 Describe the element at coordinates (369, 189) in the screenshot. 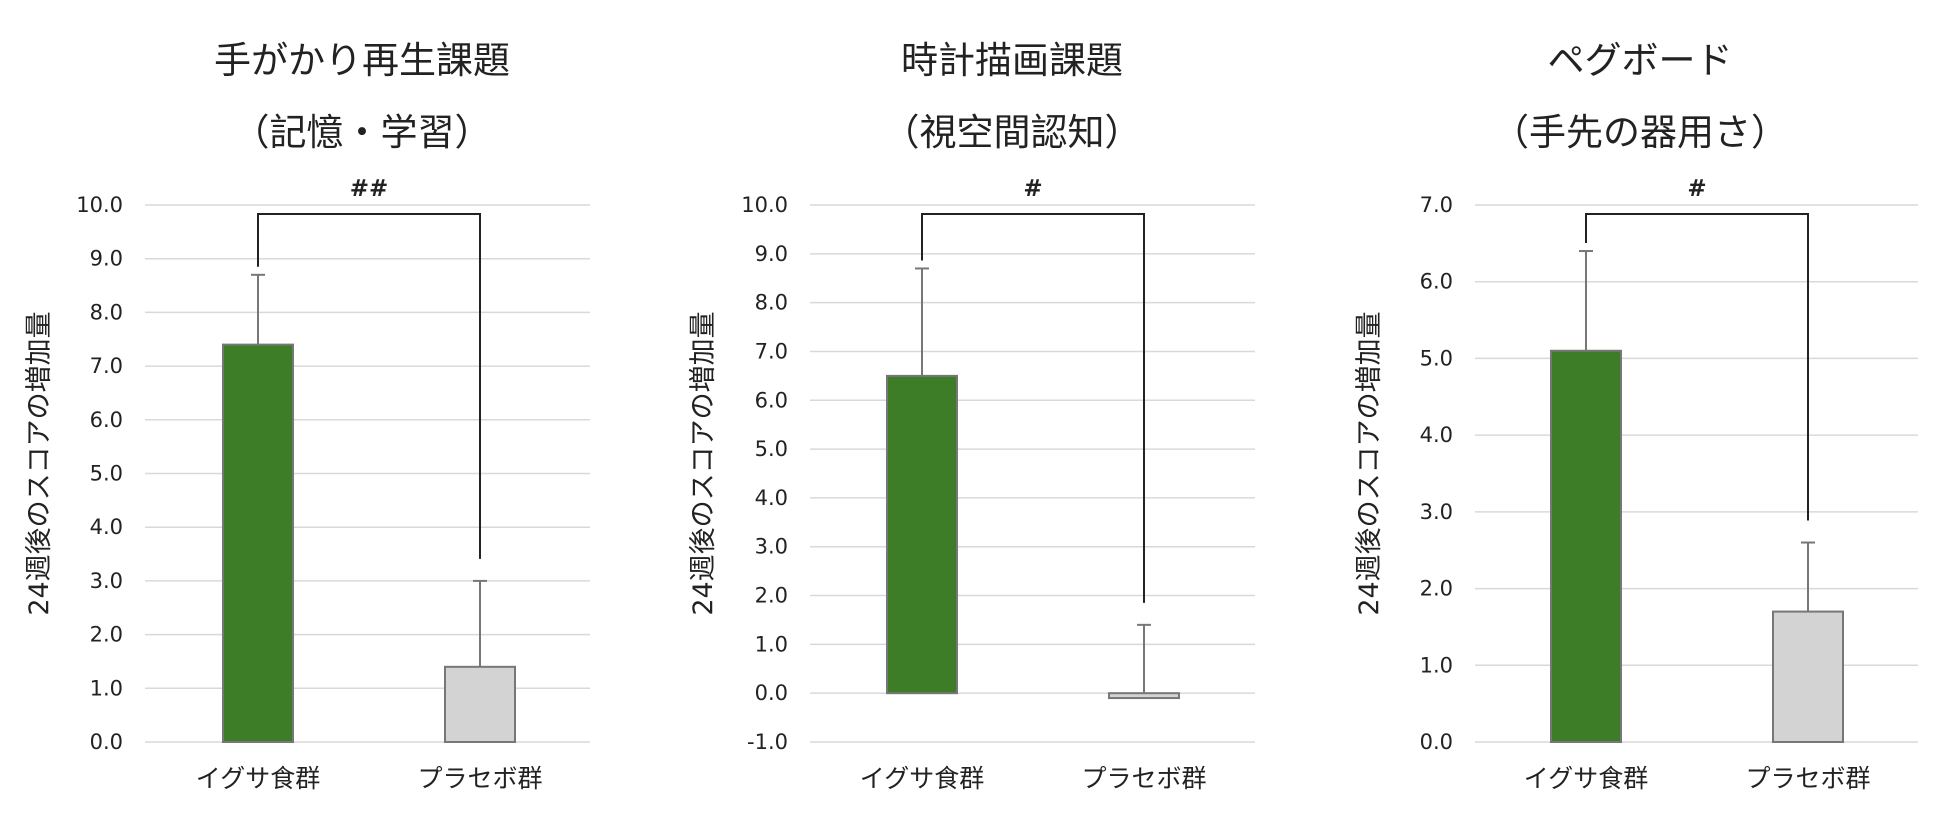

I see `significance-marker: ##` at that location.